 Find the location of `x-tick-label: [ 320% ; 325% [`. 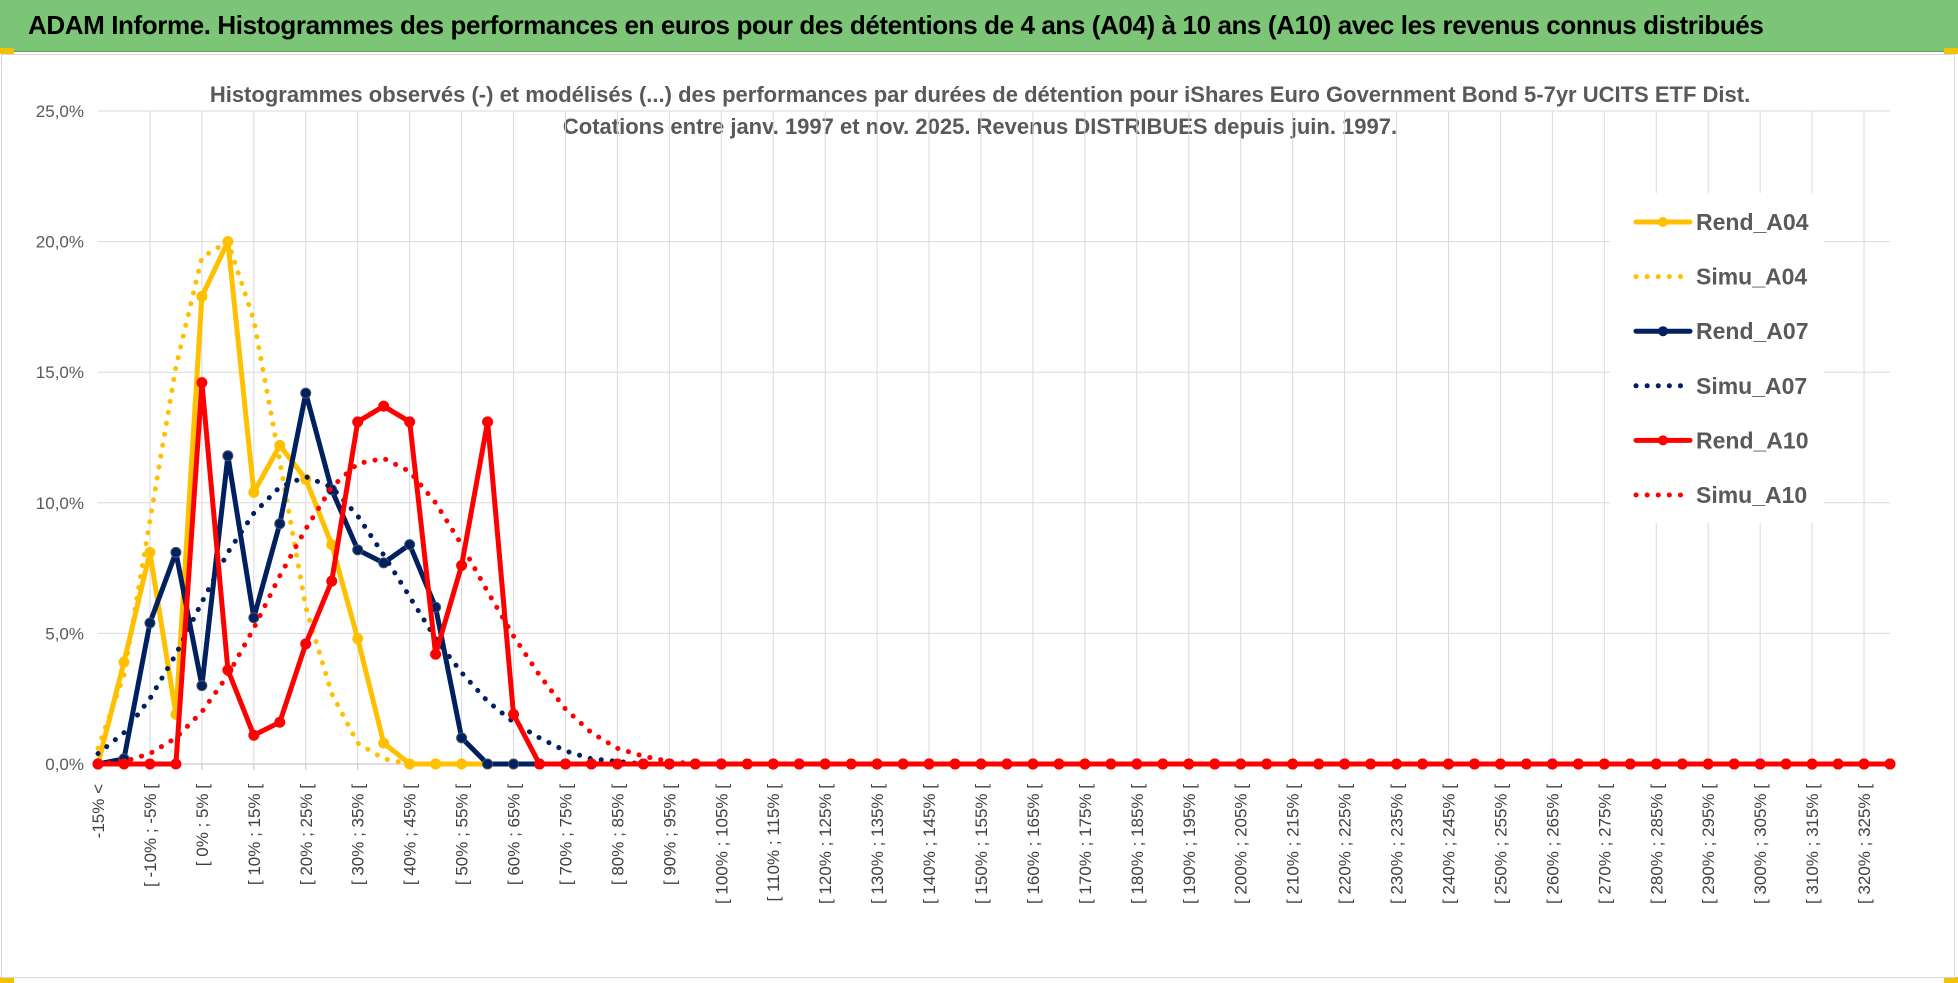

x-tick-label: [ 320% ; 325% [ is located at coordinates (1864, 844).